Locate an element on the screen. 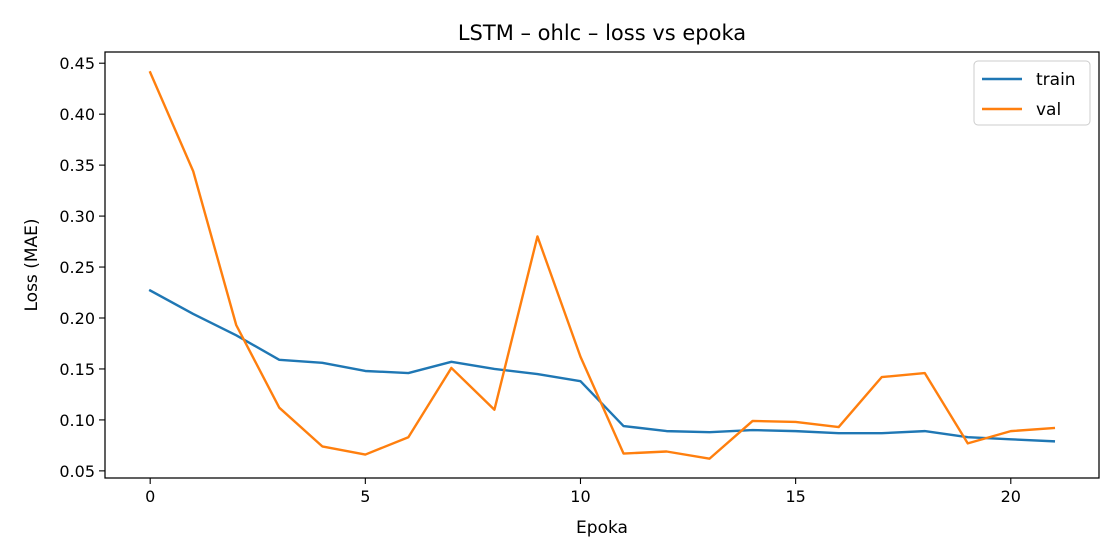 The width and height of the screenshot is (1120, 560). y-tick-label: 0.05 is located at coordinates (77, 471).